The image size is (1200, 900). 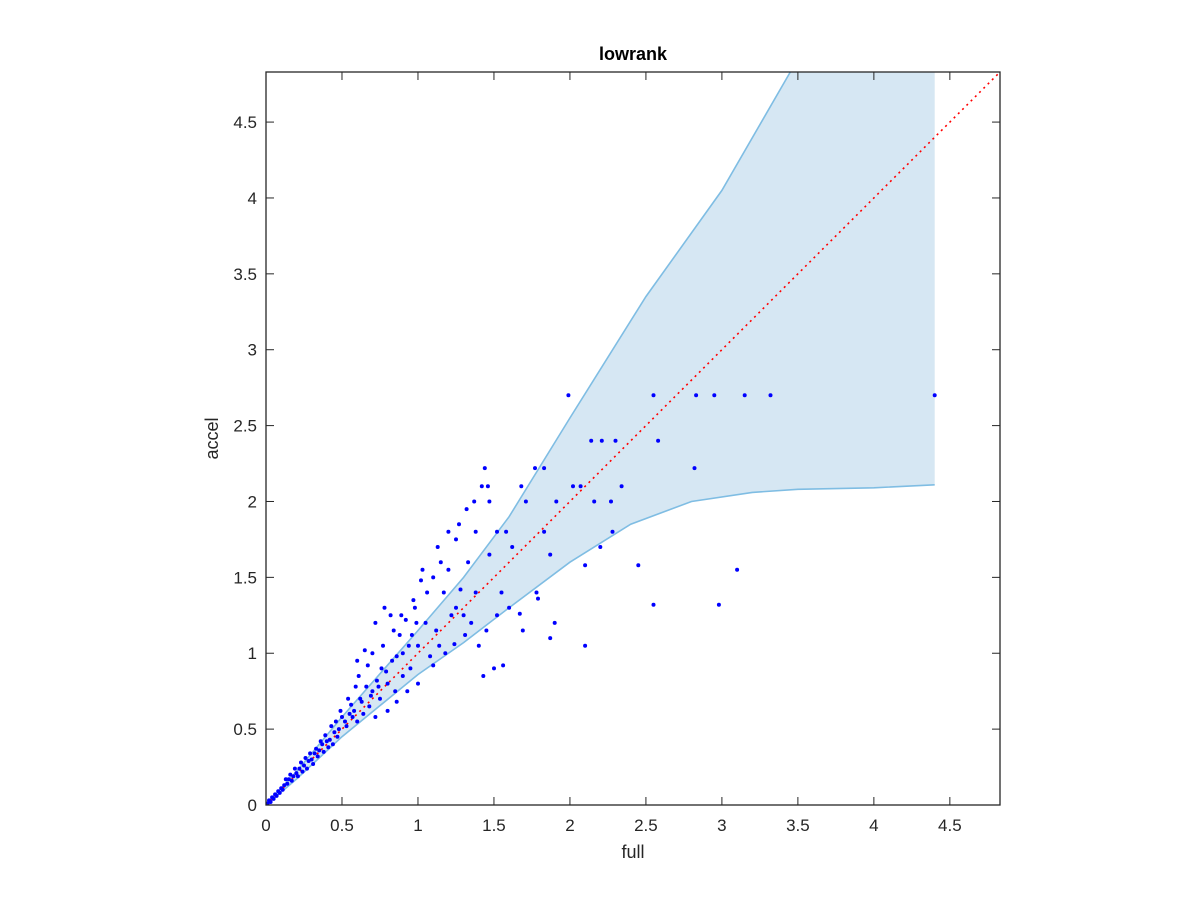 What do you see at coordinates (569, 825) in the screenshot?
I see `x-tick-label: 2` at bounding box center [569, 825].